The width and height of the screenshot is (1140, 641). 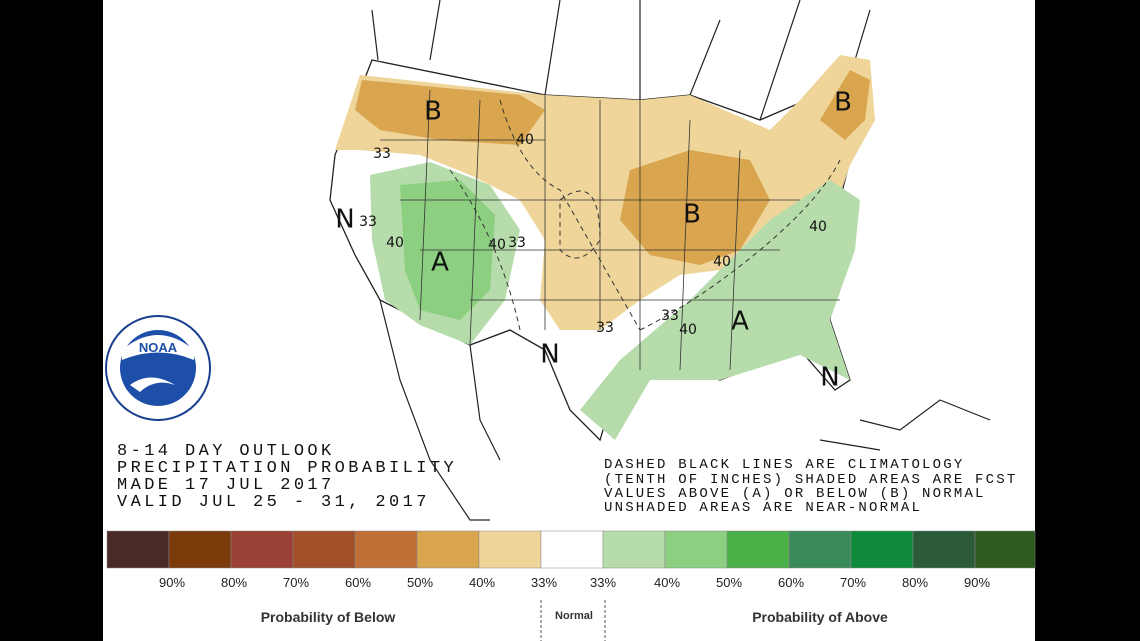 I want to click on caribbean, so click(x=905, y=425).